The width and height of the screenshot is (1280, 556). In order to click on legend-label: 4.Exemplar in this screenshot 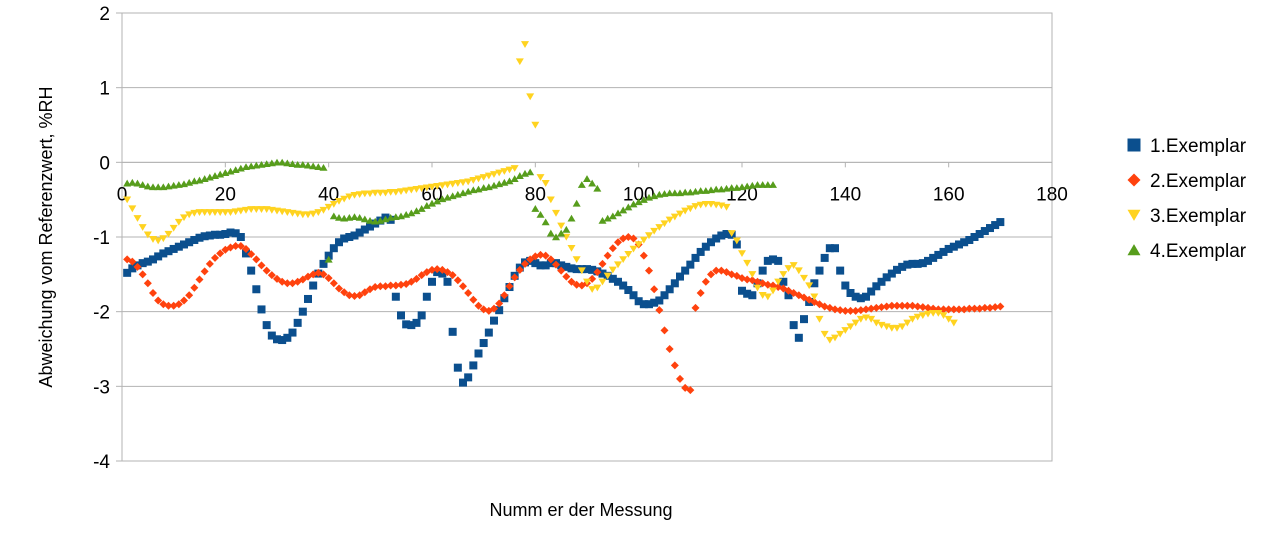, I will do `click(1198, 251)`.